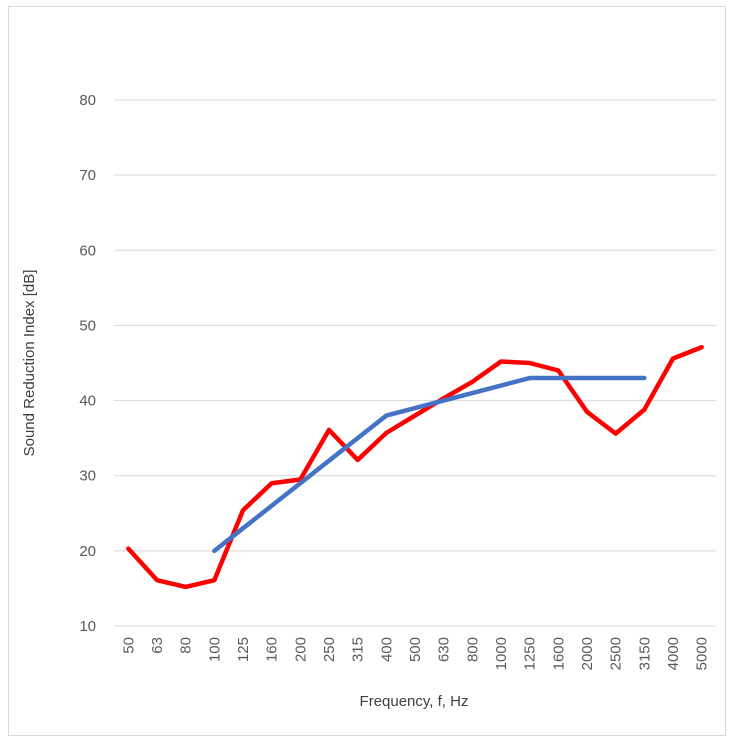 The image size is (735, 744). Describe the element at coordinates (87, 551) in the screenshot. I see `y-tick-label: 20` at that location.